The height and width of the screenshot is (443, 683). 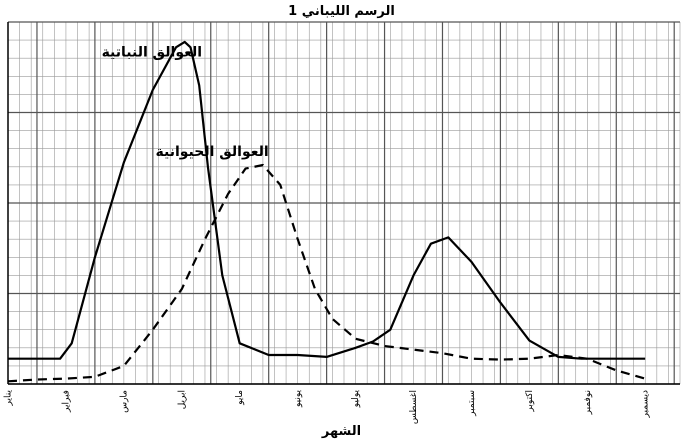 I want to click on x-tick-label: ابريل, so click(x=182, y=399).